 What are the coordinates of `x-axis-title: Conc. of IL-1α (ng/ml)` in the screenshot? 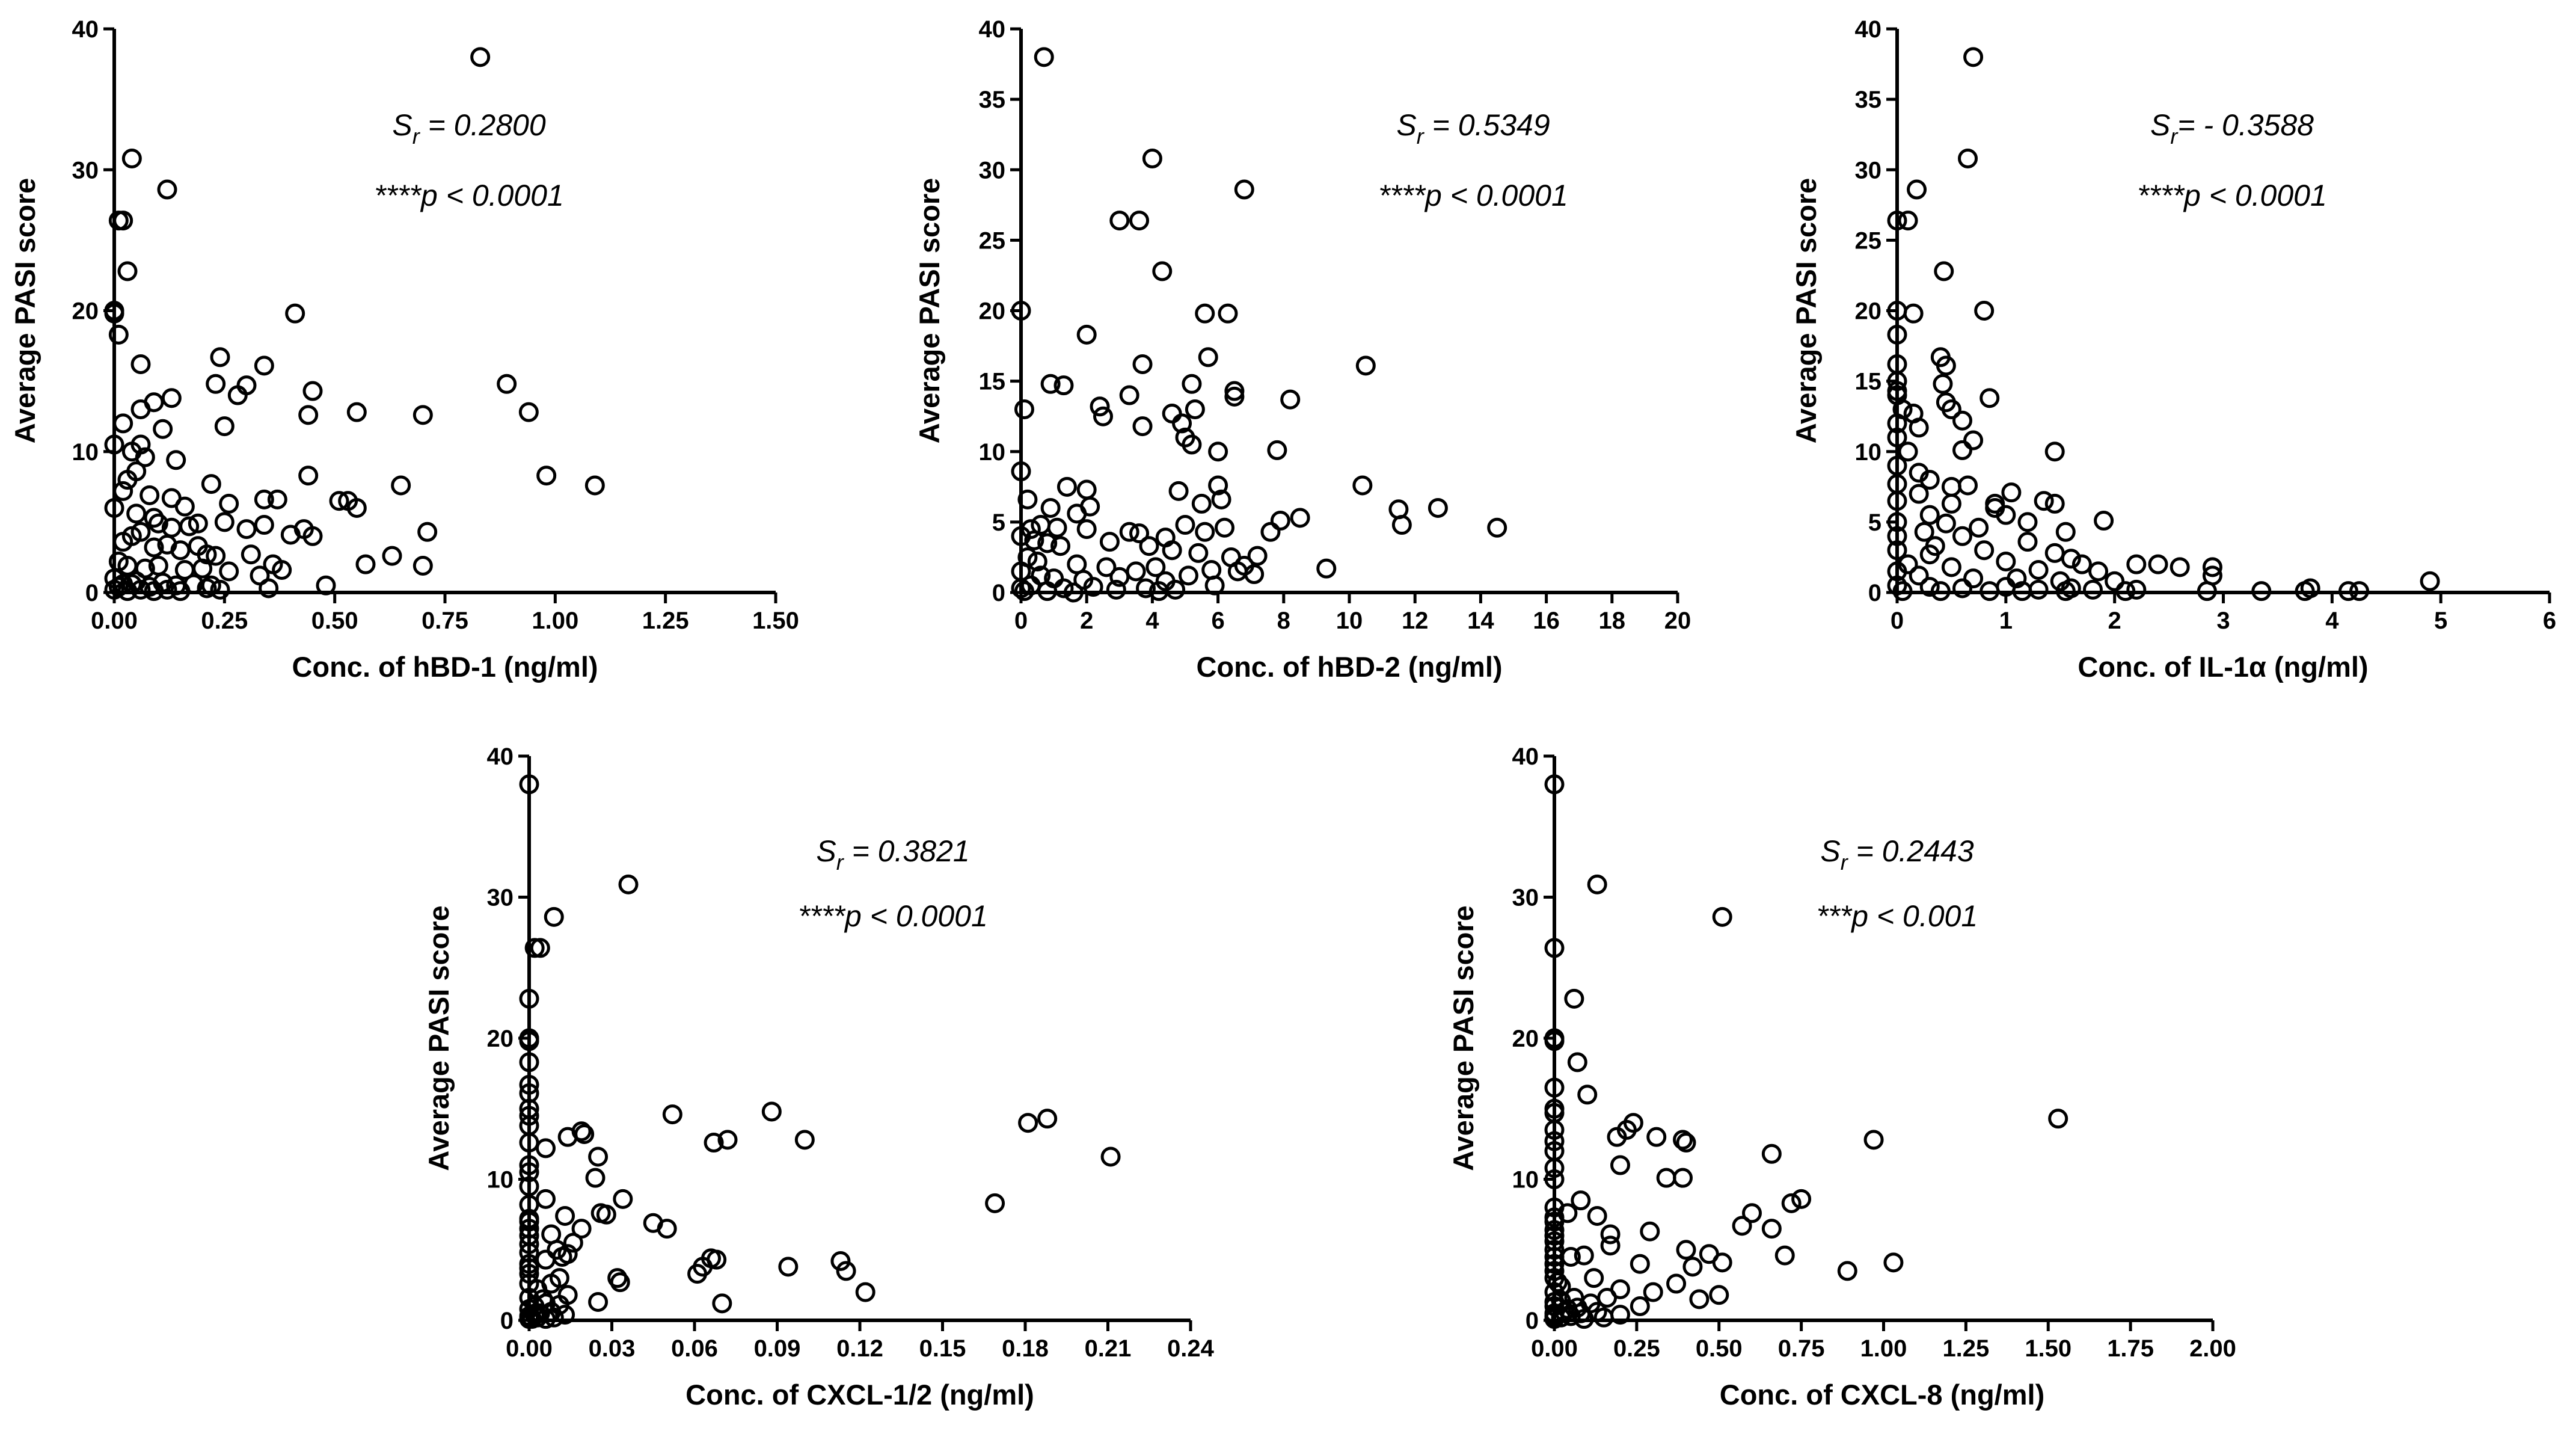 It's located at (2223, 667).